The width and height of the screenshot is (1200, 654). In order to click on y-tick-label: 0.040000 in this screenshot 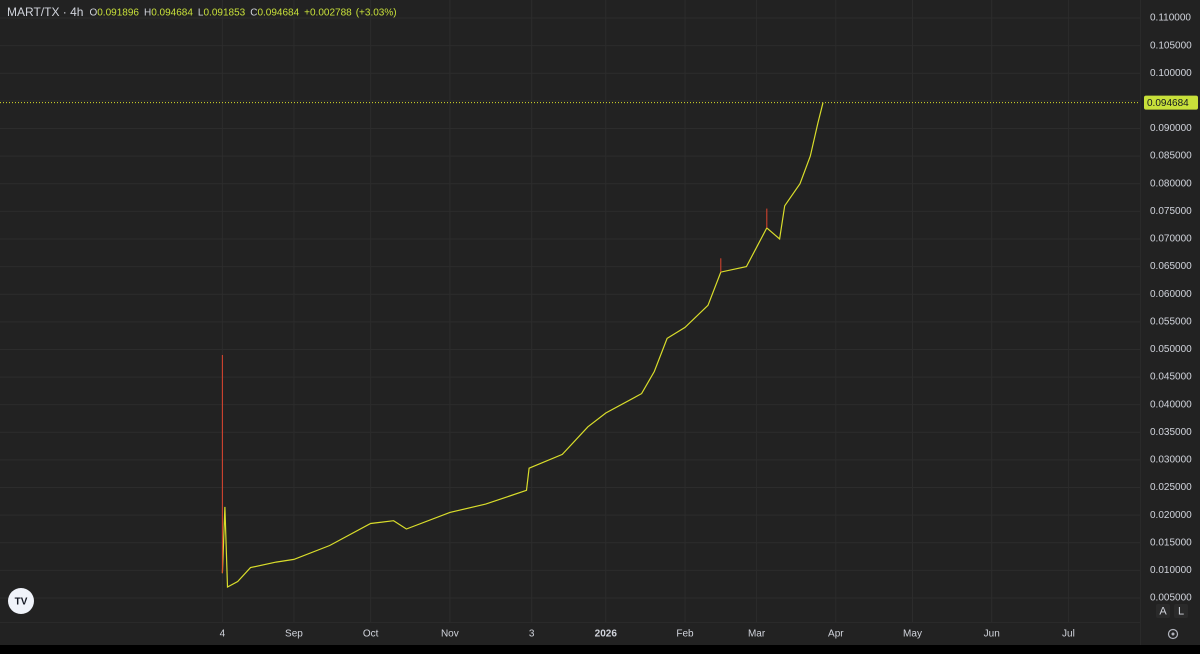, I will do `click(1171, 404)`.